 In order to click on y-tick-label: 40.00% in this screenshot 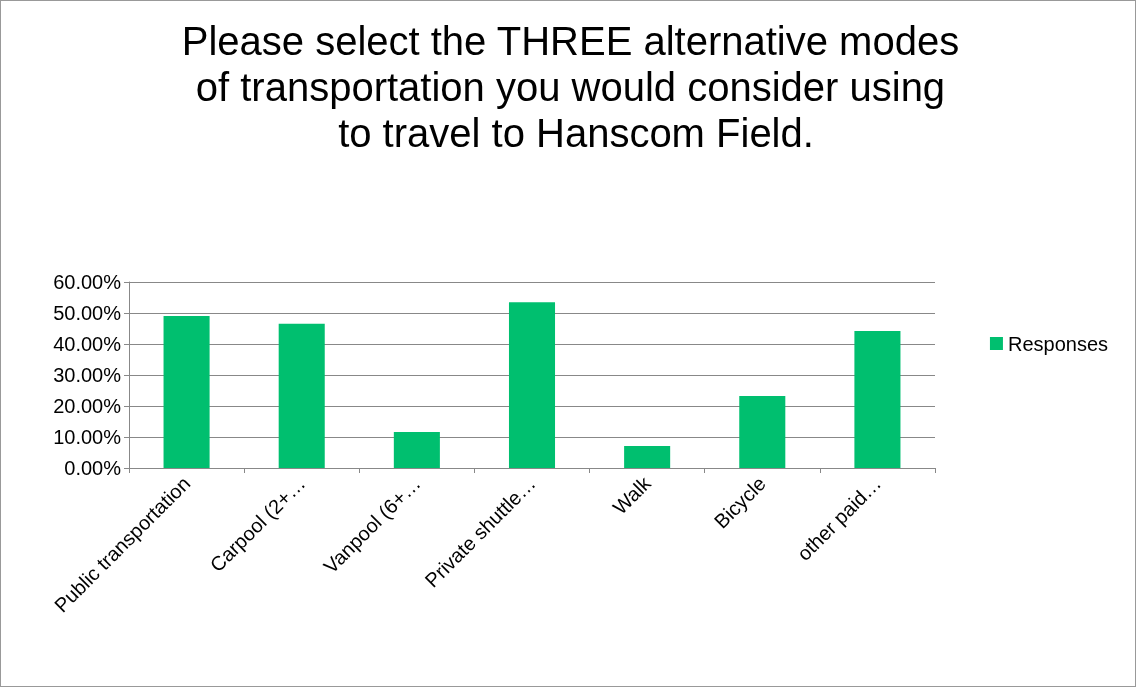, I will do `click(87, 344)`.